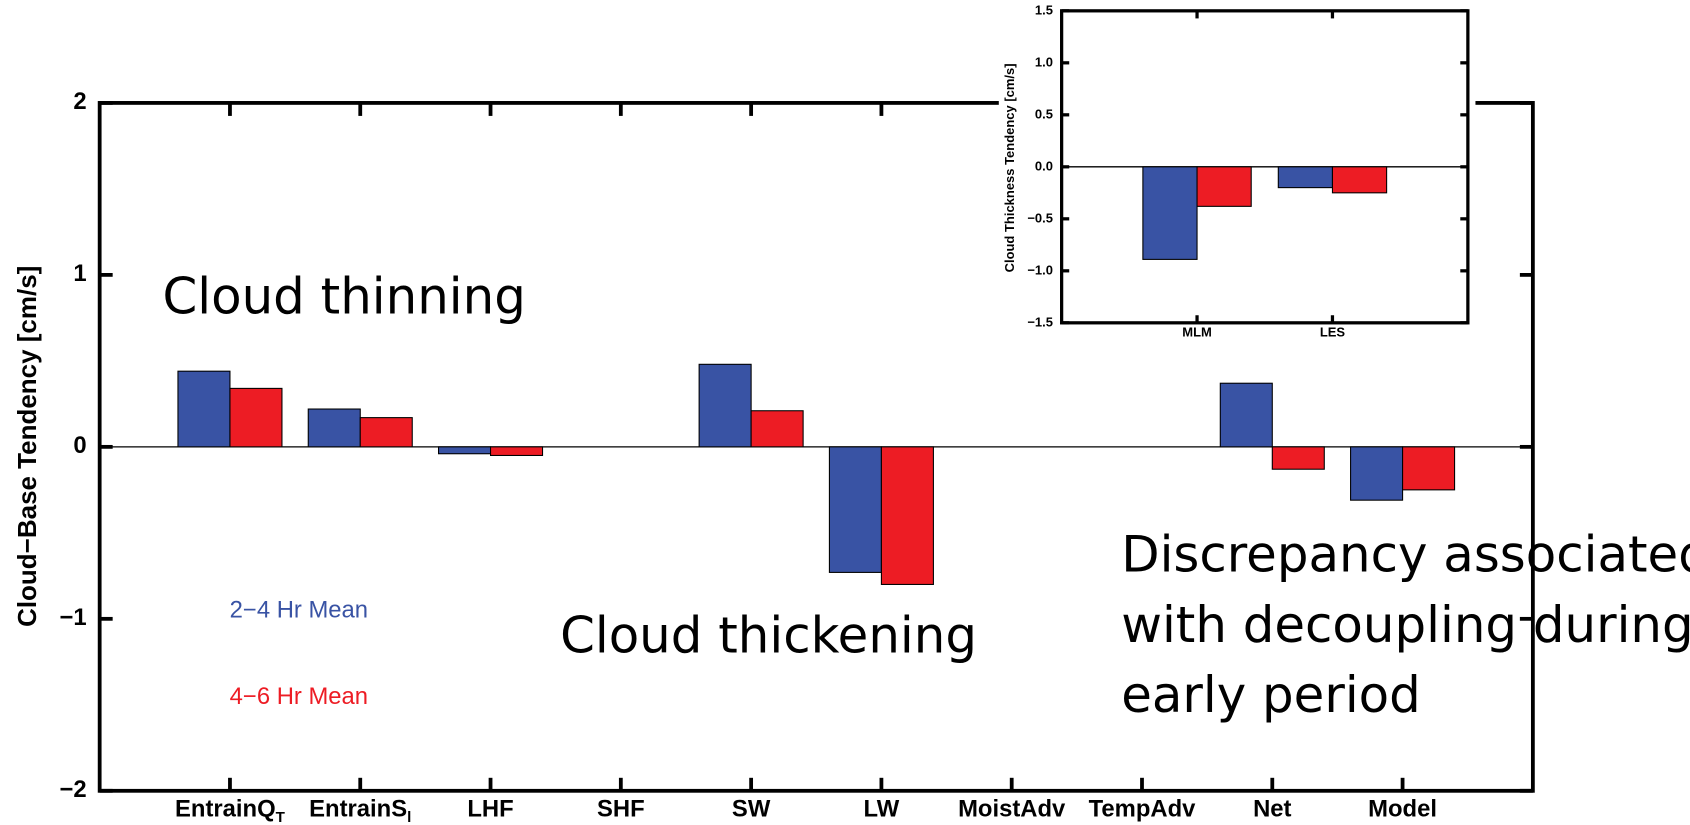 This screenshot has height=825, width=1690. Describe the element at coordinates (1044, 9) in the screenshot. I see `y-tick-label: 1.5` at that location.